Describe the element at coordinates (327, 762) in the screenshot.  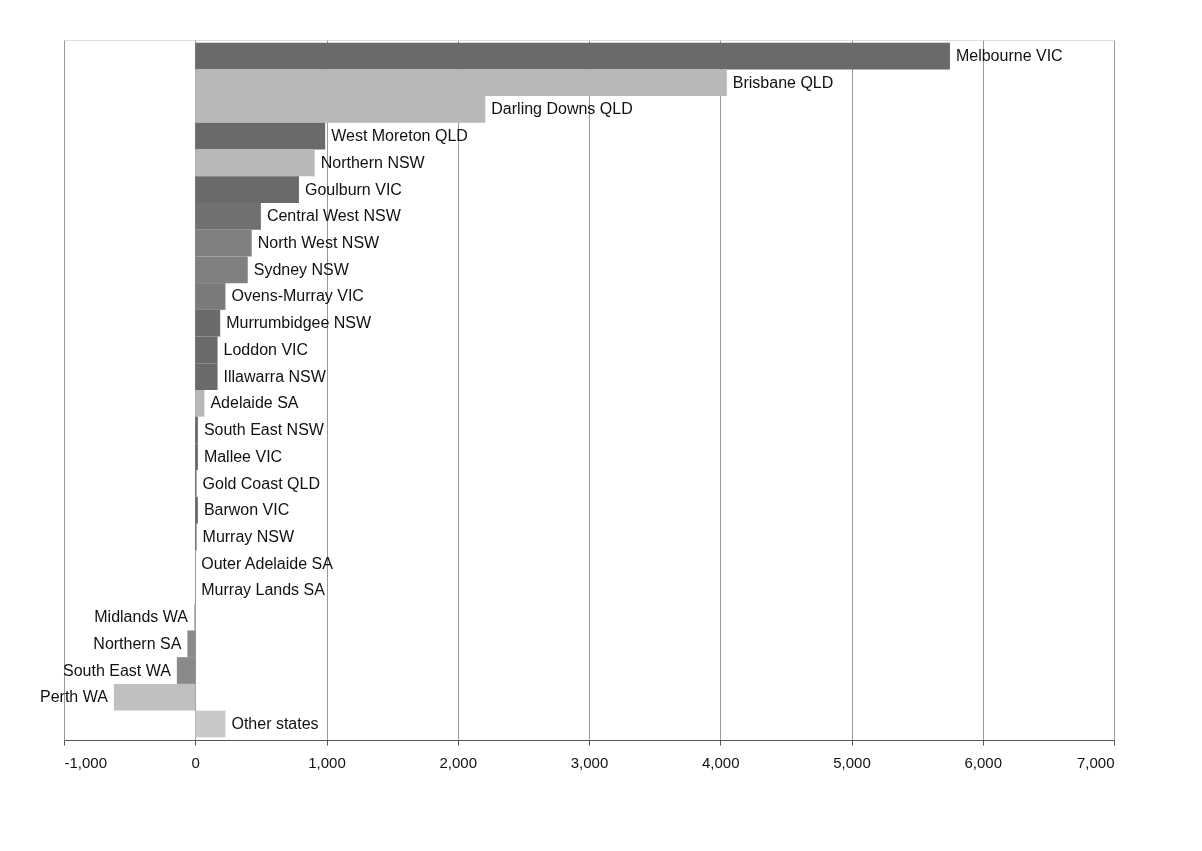
I see `x-tick-label: 1,000` at that location.